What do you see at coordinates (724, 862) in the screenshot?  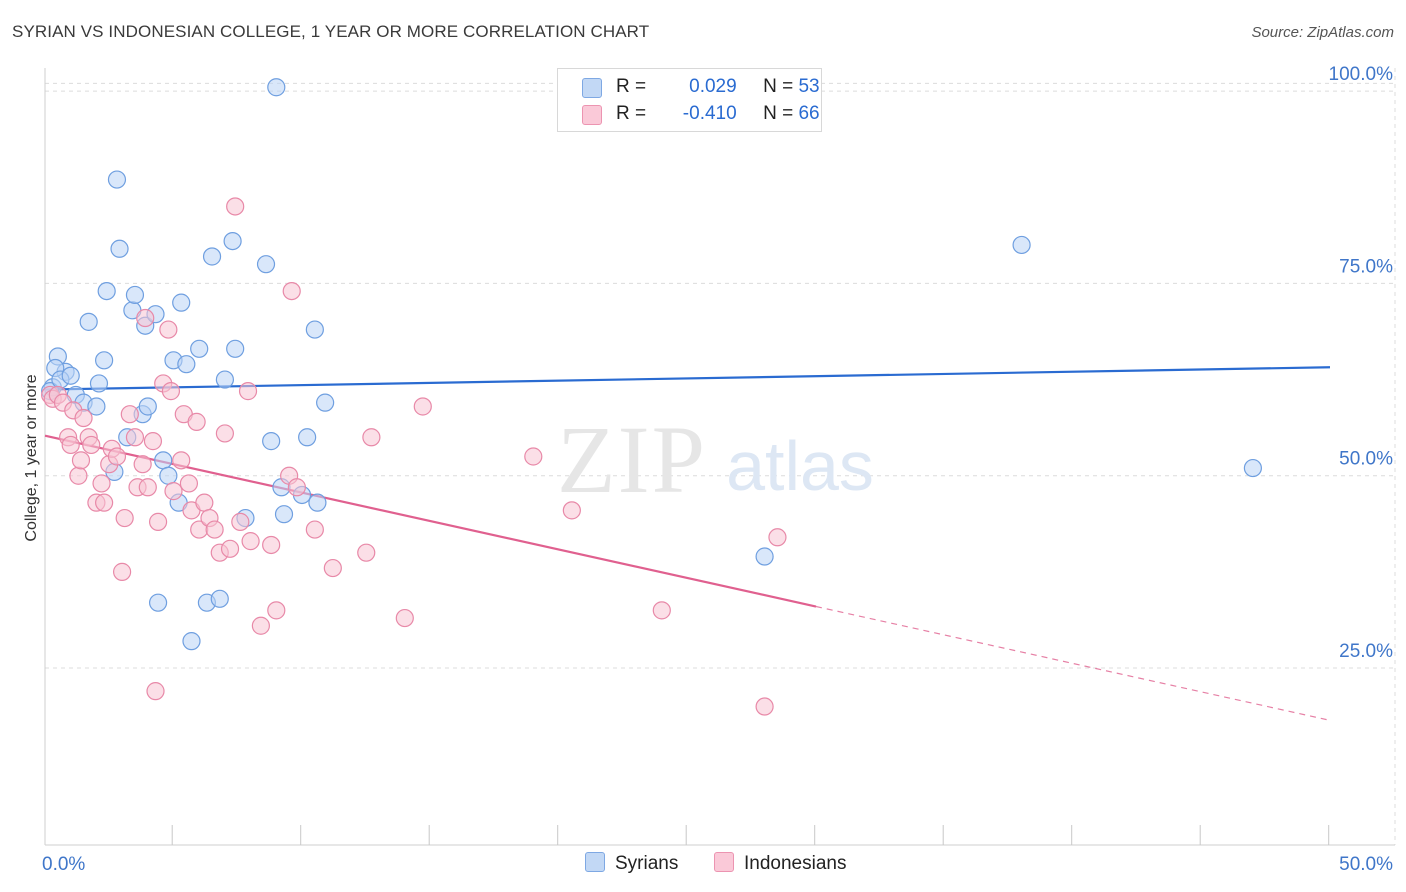 I see `bottom-legend-swatch-indonesians` at bounding box center [724, 862].